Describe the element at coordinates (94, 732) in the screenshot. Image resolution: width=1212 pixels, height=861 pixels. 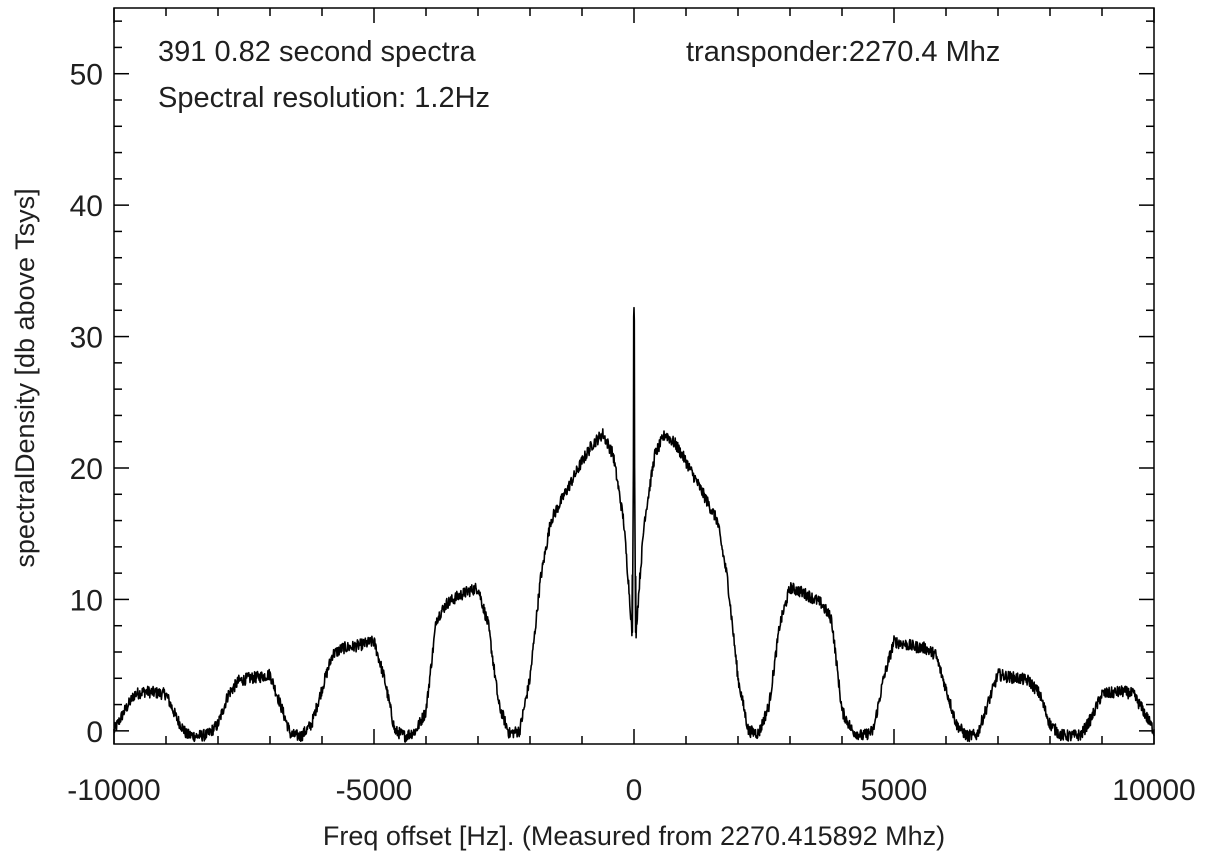
I see `y-tick-label: 0` at that location.